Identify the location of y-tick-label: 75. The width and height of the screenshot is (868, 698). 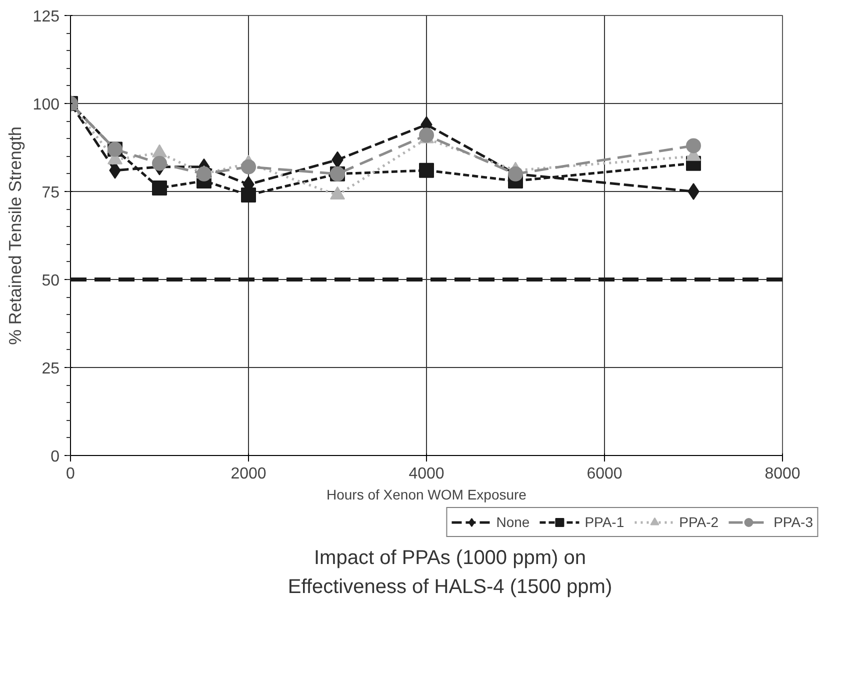
(51, 193).